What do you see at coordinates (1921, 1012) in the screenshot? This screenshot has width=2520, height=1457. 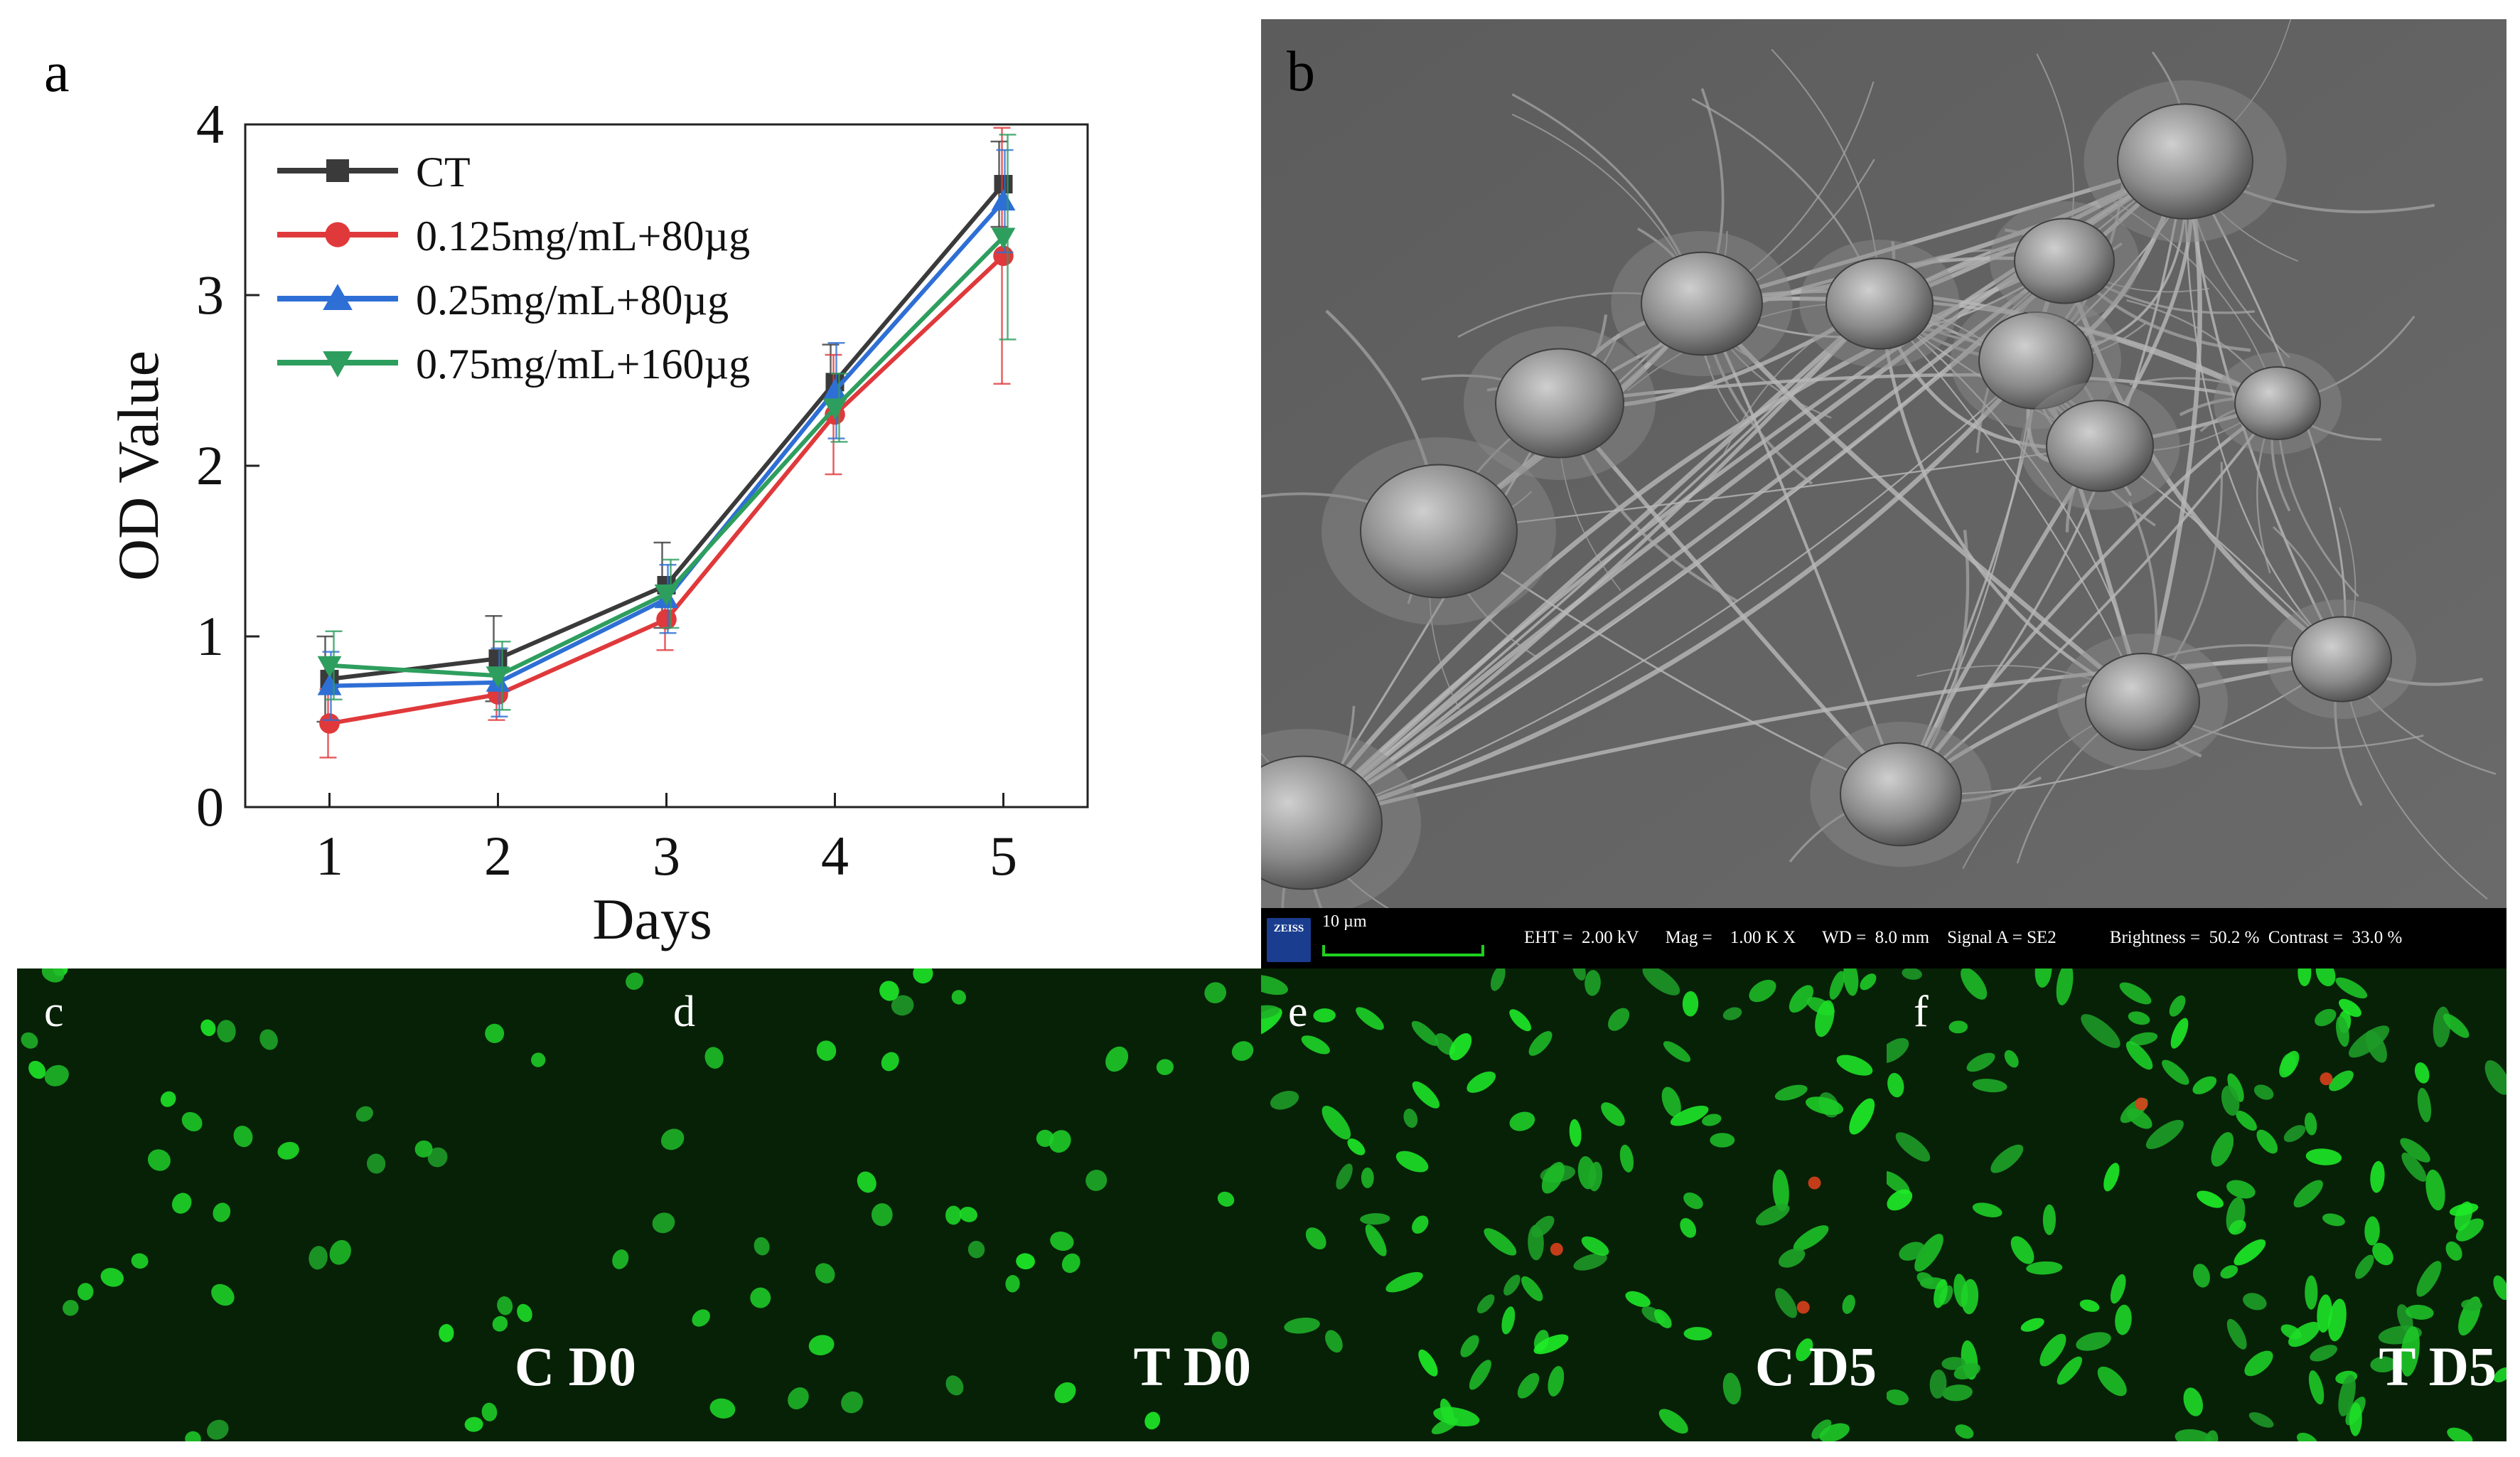 I see `panel-label-f: f` at bounding box center [1921, 1012].